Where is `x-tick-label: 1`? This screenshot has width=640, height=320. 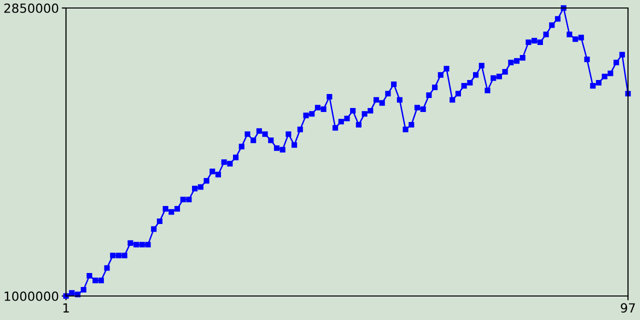 x-tick-label: 1 is located at coordinates (66, 307).